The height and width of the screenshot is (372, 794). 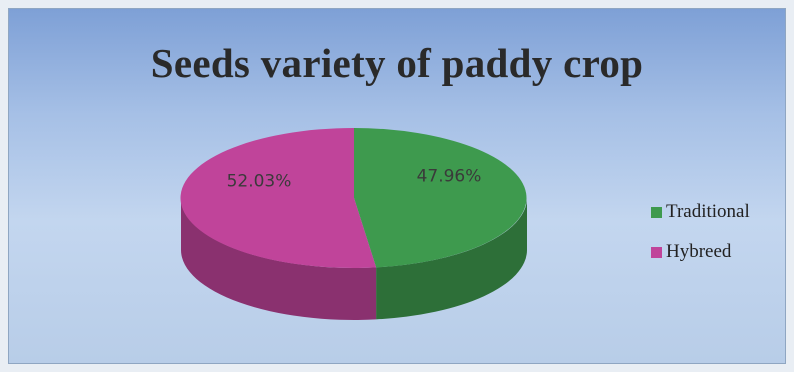 I want to click on legend-swatch-traditional, so click(x=656, y=212).